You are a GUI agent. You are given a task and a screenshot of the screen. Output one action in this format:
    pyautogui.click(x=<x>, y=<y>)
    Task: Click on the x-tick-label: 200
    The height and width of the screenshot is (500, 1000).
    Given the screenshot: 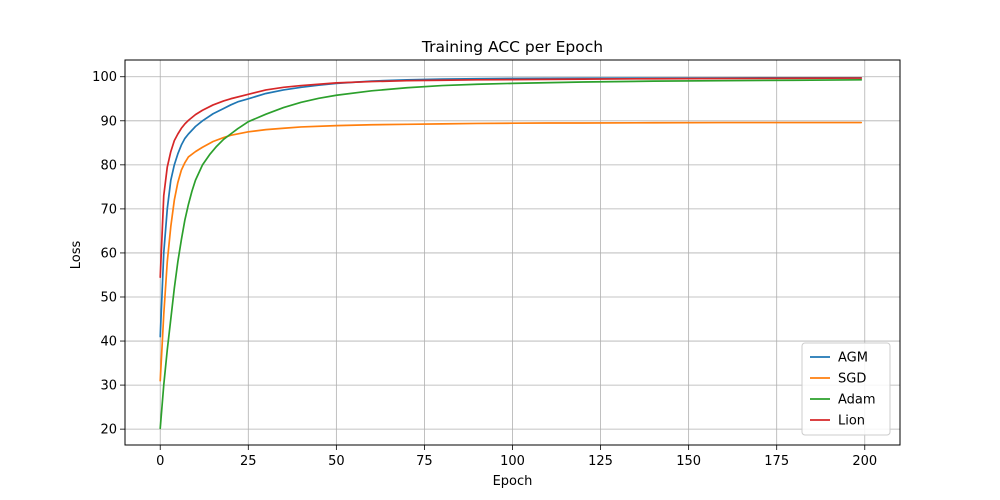 What is the action you would take?
    pyautogui.click(x=864, y=461)
    